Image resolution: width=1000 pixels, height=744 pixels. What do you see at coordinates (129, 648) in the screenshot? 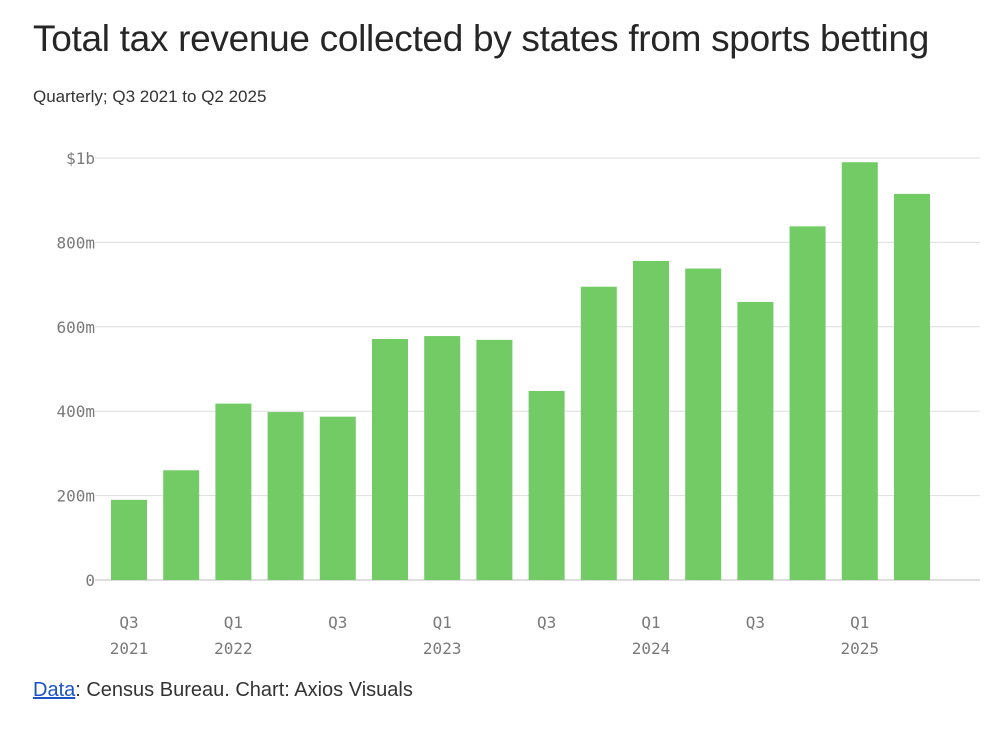
I see `x-tick-year-label: 2021` at bounding box center [129, 648].